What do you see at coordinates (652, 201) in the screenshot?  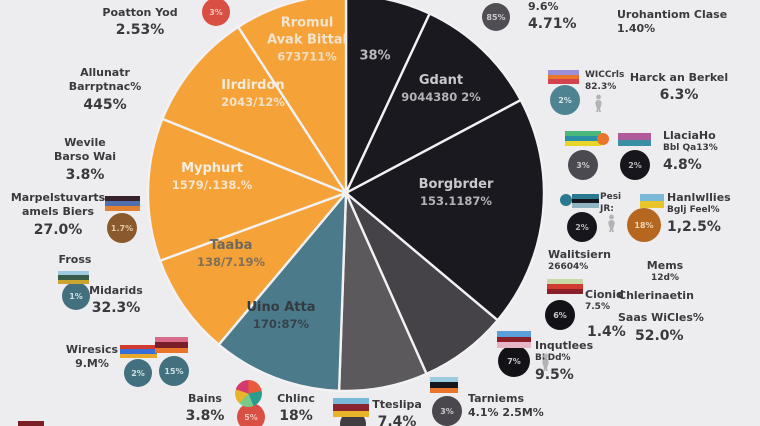 I see `flag-hanlwllies-icon` at bounding box center [652, 201].